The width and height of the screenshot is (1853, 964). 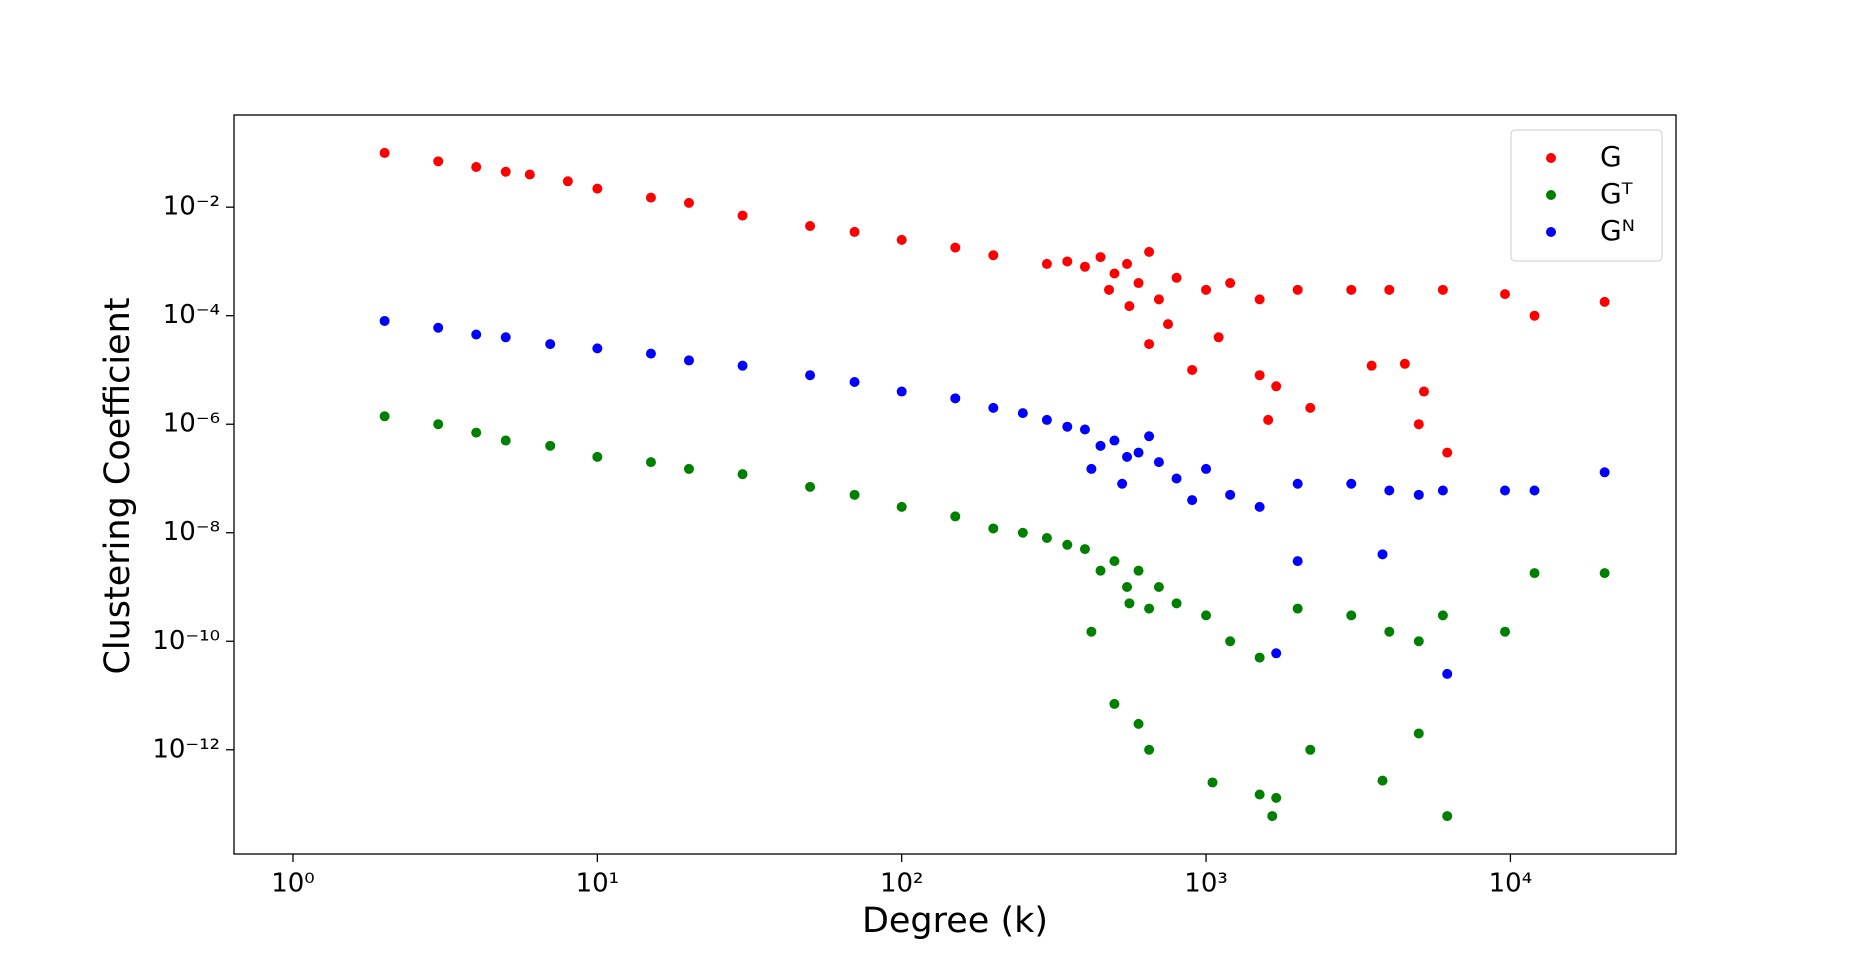 I want to click on legend-box, so click(x=1586, y=195).